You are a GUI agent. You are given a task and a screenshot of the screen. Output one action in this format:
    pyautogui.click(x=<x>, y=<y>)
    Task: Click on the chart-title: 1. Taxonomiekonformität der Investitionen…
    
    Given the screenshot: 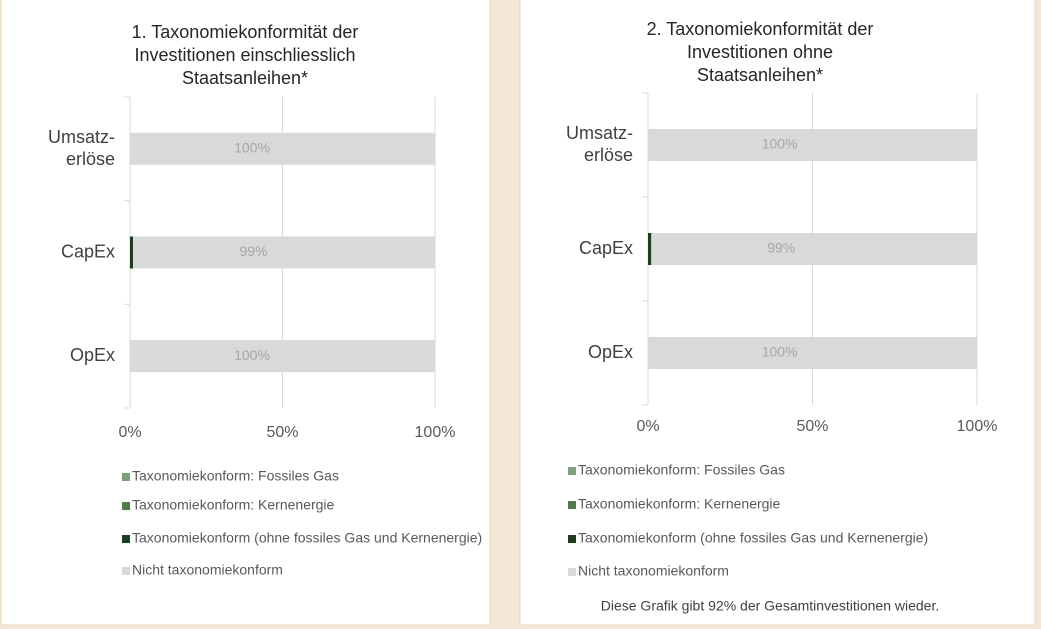 What is the action you would take?
    pyautogui.click(x=245, y=55)
    